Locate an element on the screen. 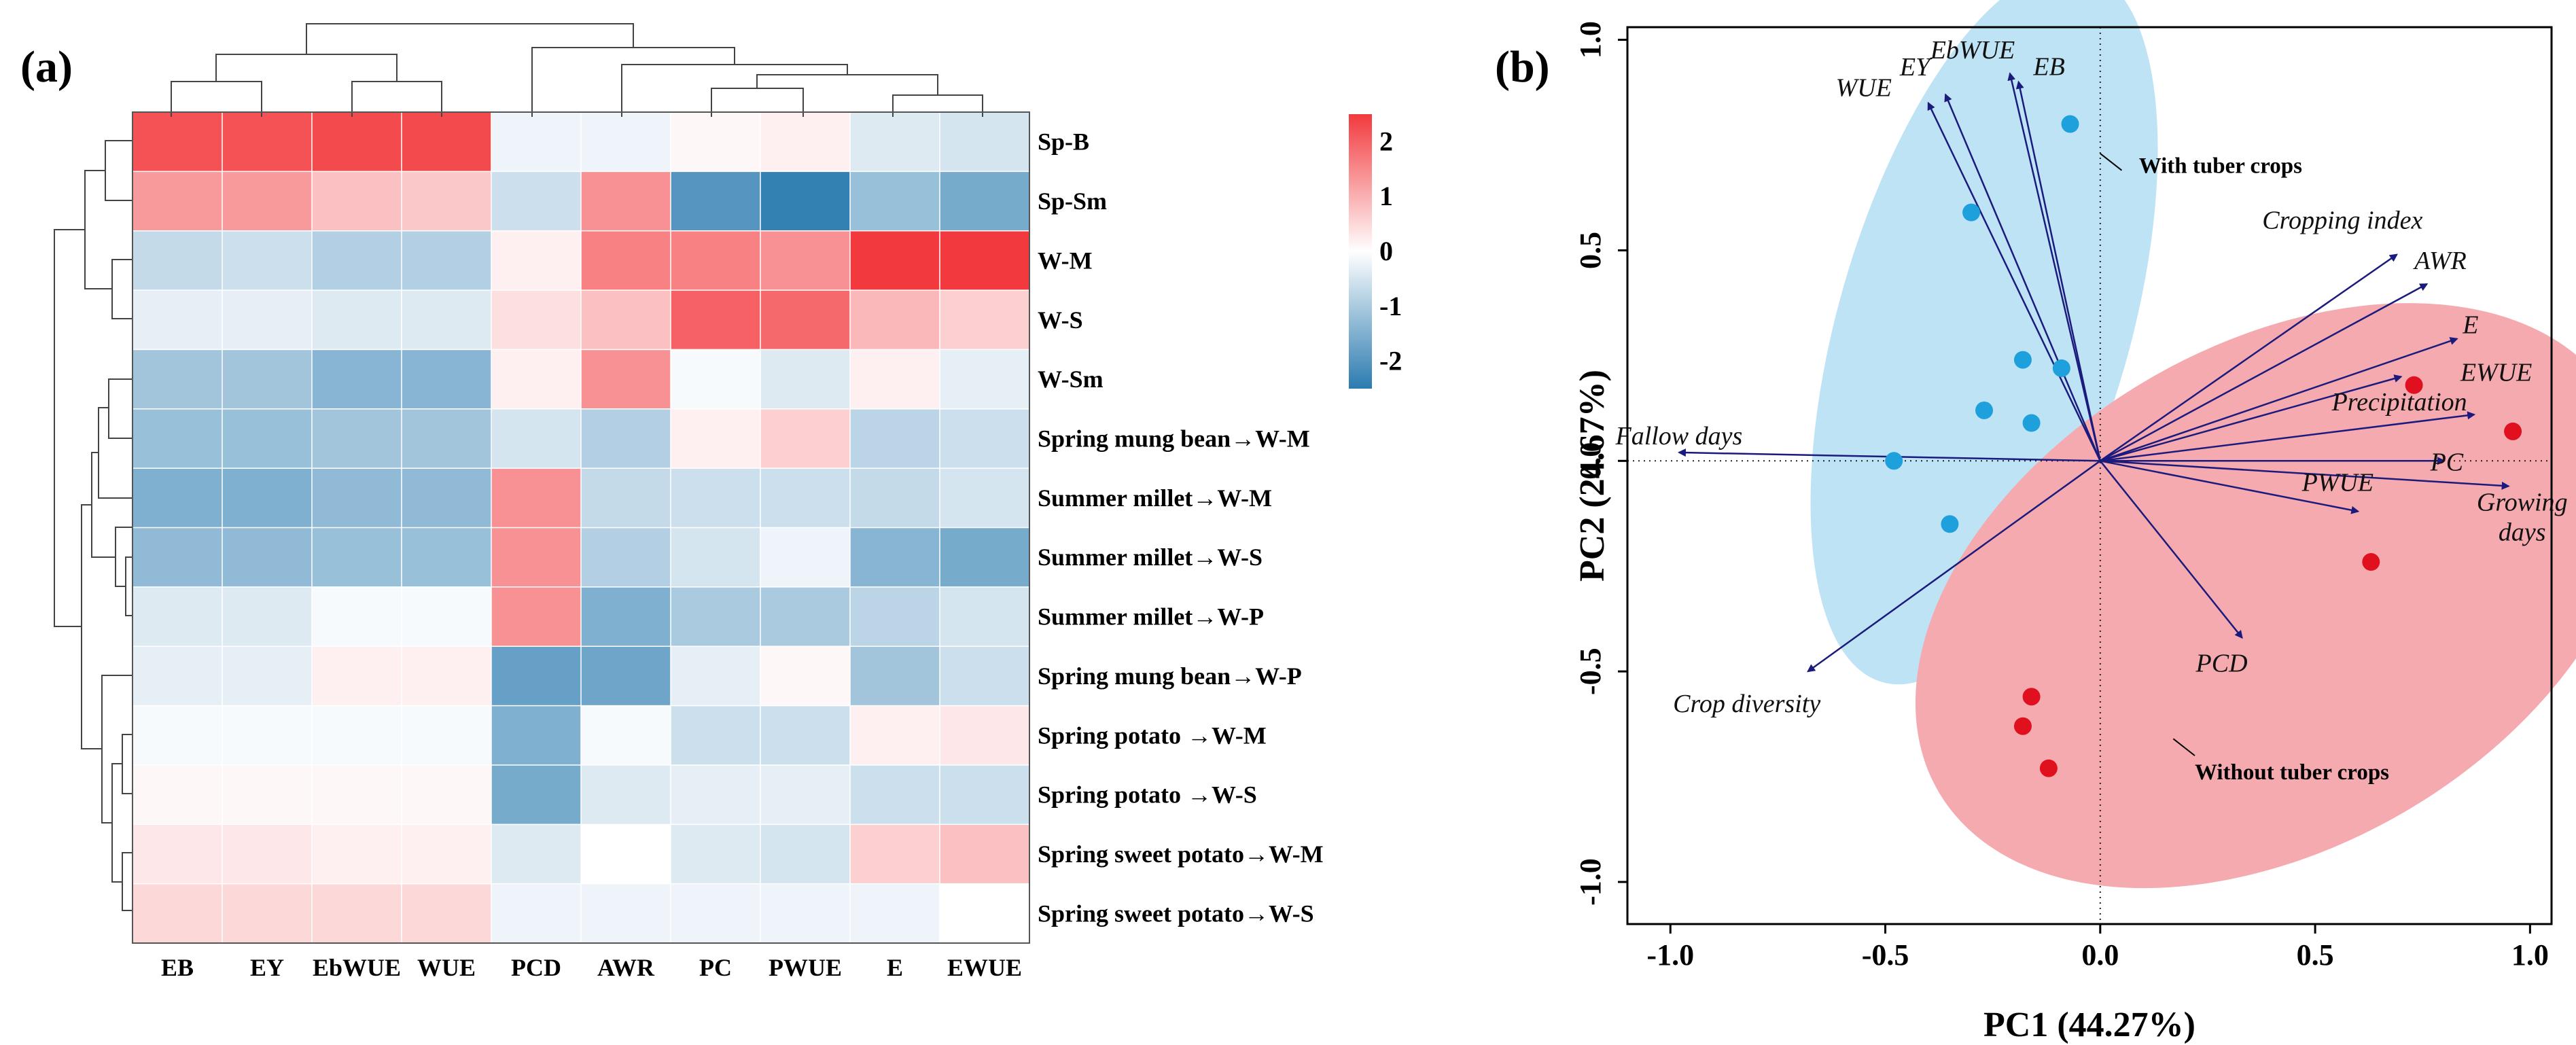 This screenshot has width=2576, height=1045. loading-label: PWUE is located at coordinates (2337, 483).